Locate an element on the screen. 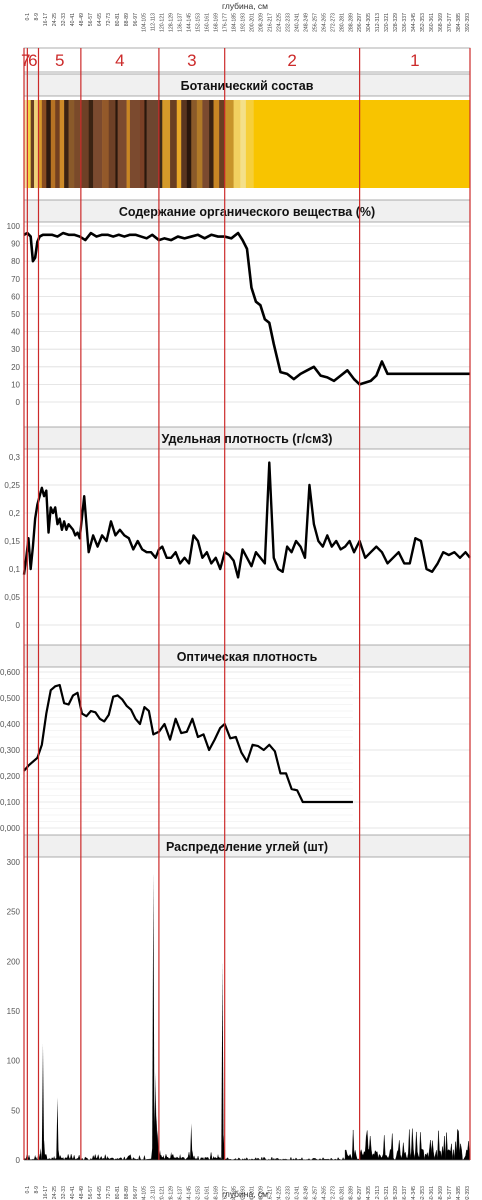  density-y-tick-label: 0,2 is located at coordinates (15, 513).